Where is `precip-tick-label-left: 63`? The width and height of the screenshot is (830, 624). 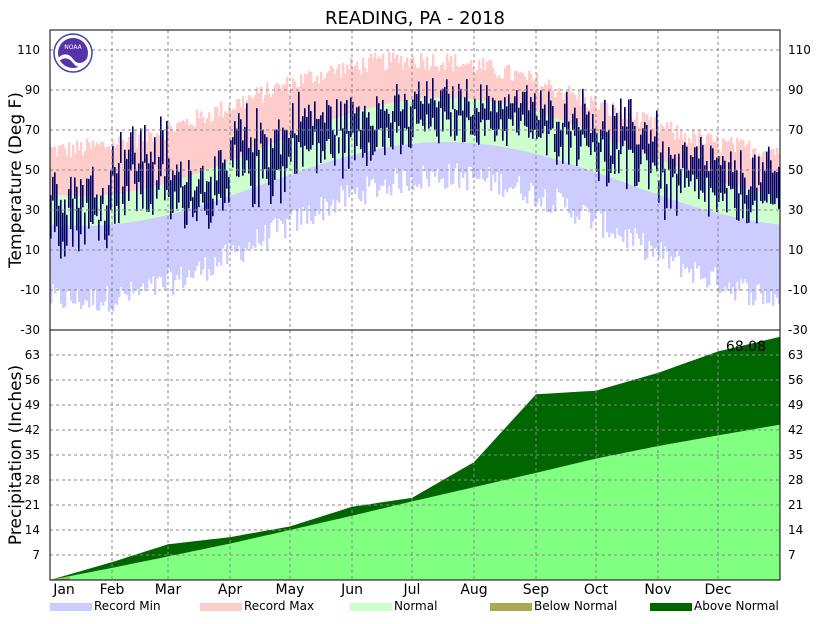 precip-tick-label-left: 63 is located at coordinates (32, 355).